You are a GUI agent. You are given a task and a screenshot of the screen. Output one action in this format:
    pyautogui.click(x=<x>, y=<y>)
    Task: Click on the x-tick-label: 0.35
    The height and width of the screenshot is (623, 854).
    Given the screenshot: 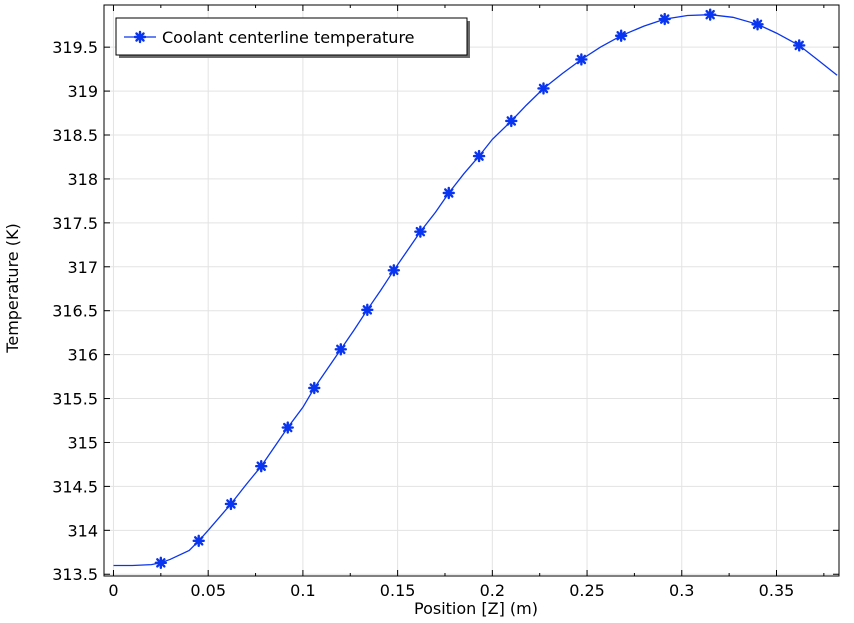 What is the action you would take?
    pyautogui.click(x=777, y=590)
    